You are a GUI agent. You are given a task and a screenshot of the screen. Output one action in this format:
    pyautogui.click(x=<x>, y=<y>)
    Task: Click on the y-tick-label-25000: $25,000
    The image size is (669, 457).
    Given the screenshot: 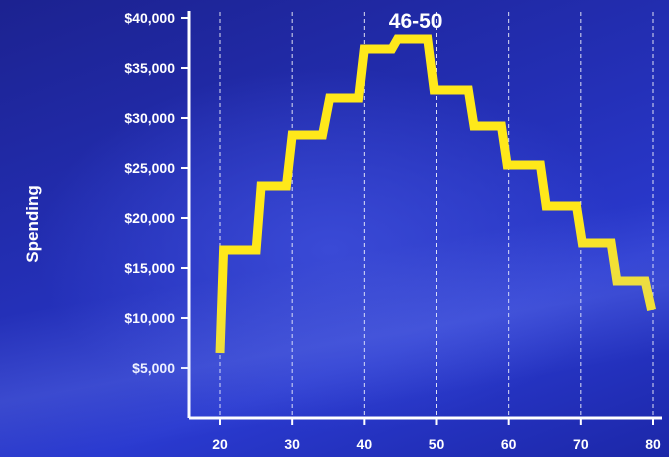 What is the action you would take?
    pyautogui.click(x=149, y=168)
    